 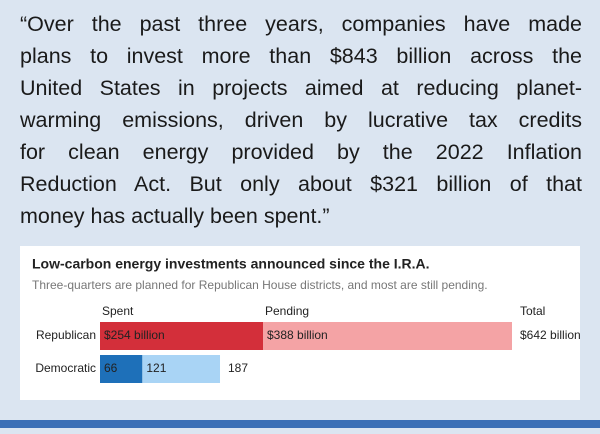 I want to click on column-header: Total, so click(x=532, y=311).